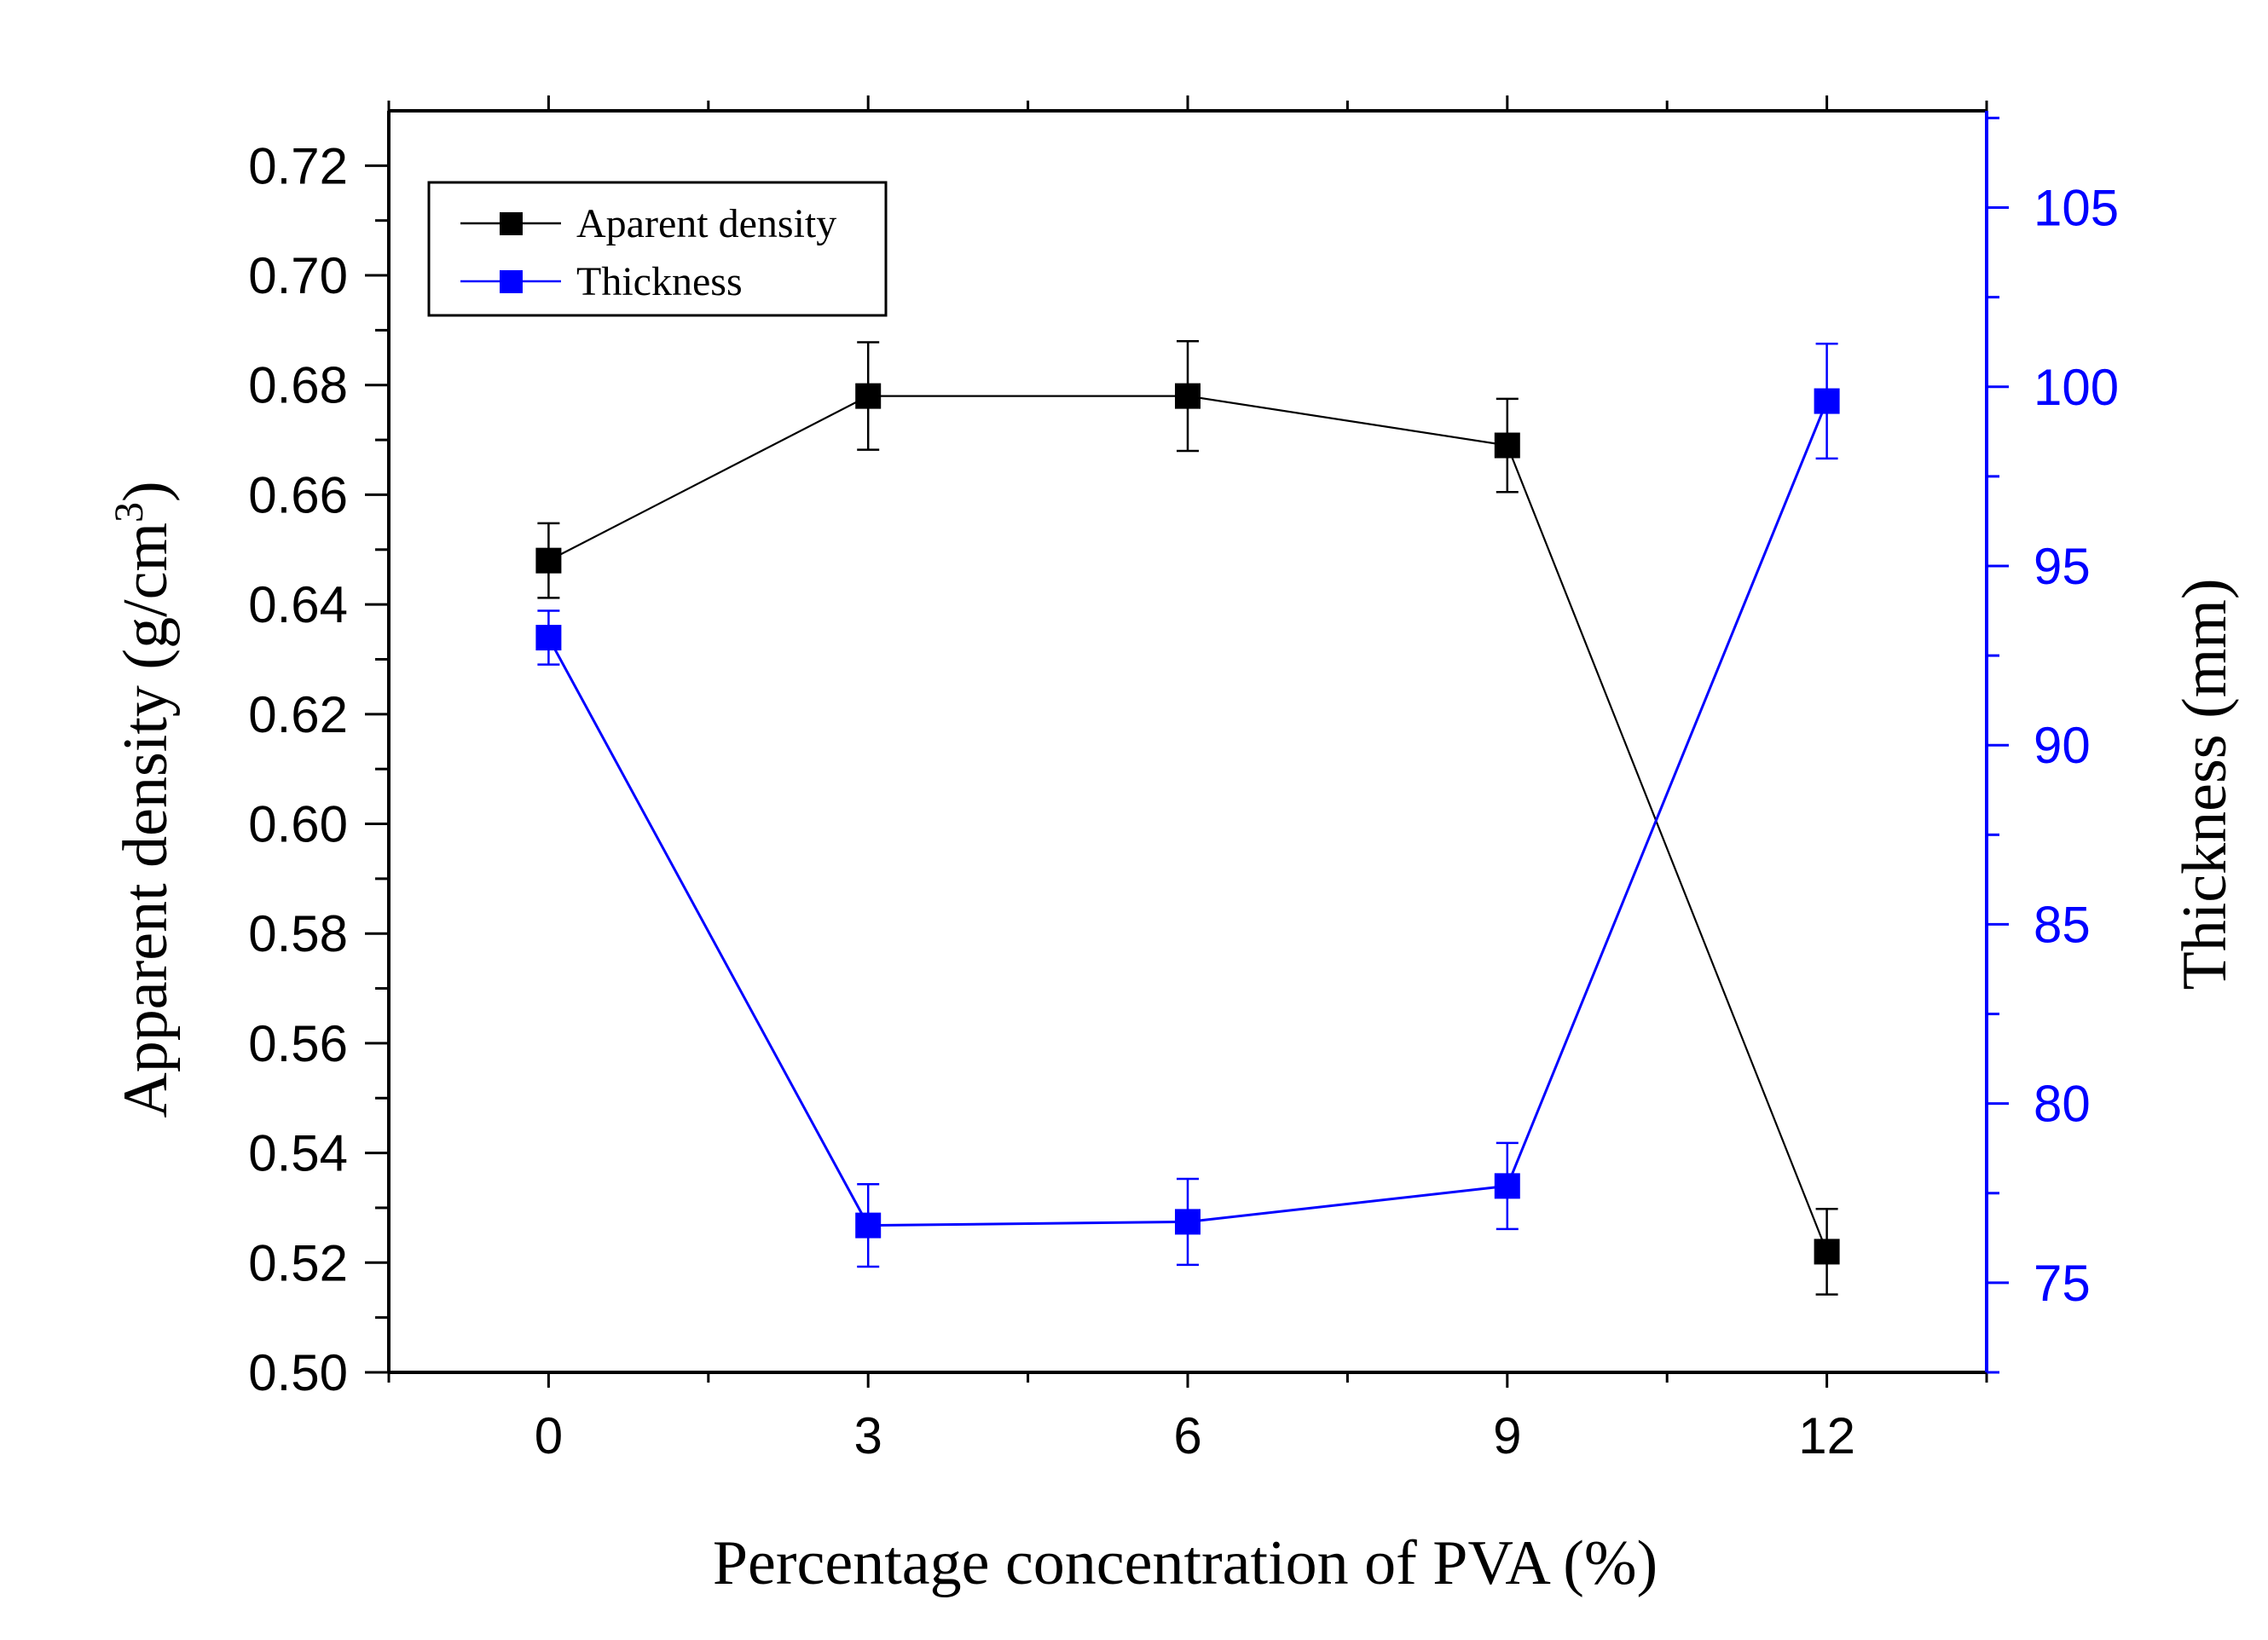 The height and width of the screenshot is (1640, 2268). What do you see at coordinates (298, 494) in the screenshot?
I see `y-left-tick-label: 0.66` at bounding box center [298, 494].